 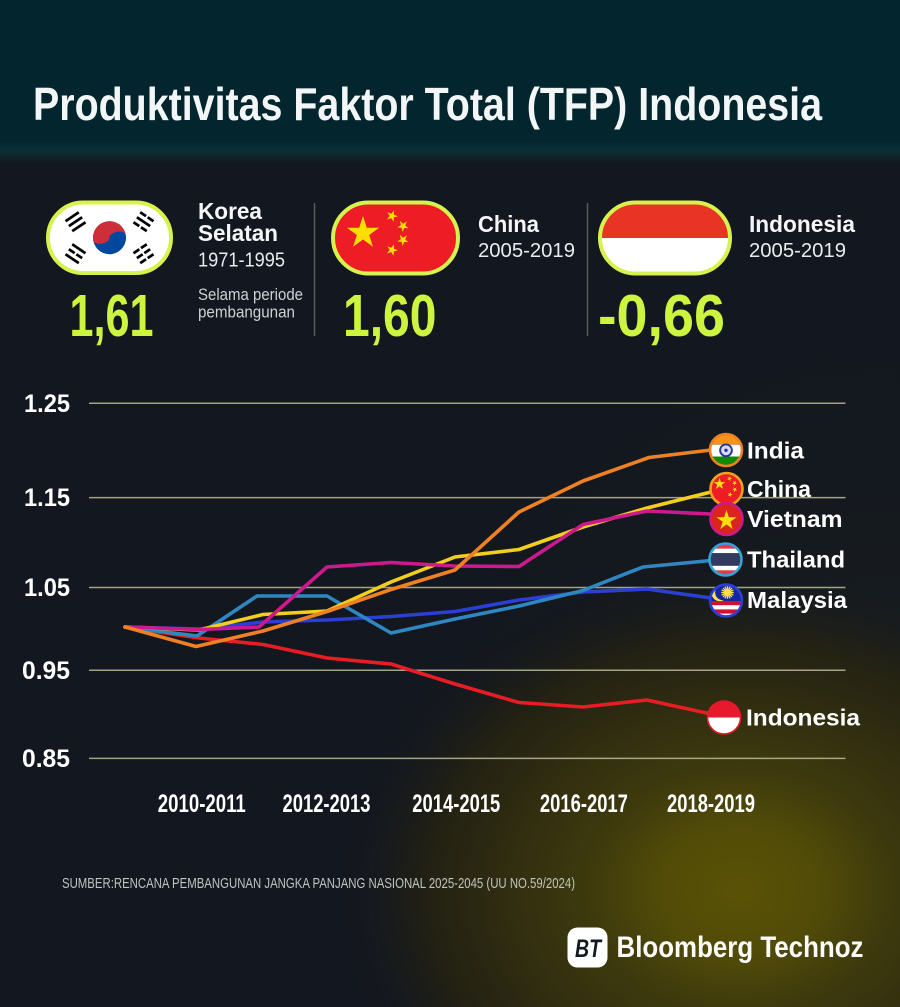 I want to click on svg-text: 2014-2015, so click(x=456, y=804).